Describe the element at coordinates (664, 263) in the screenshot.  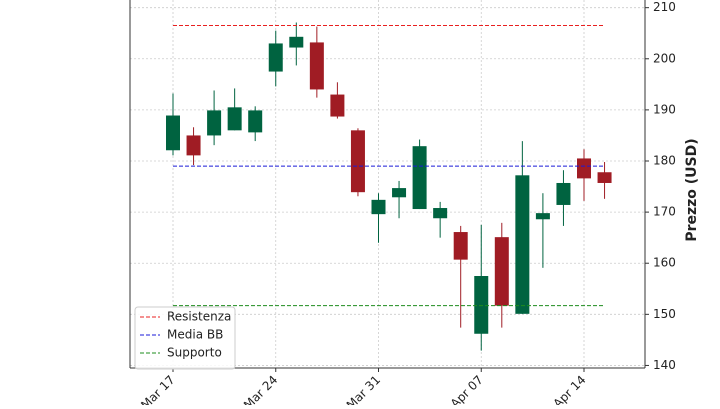
I see `y-tick-label: 160` at that location.